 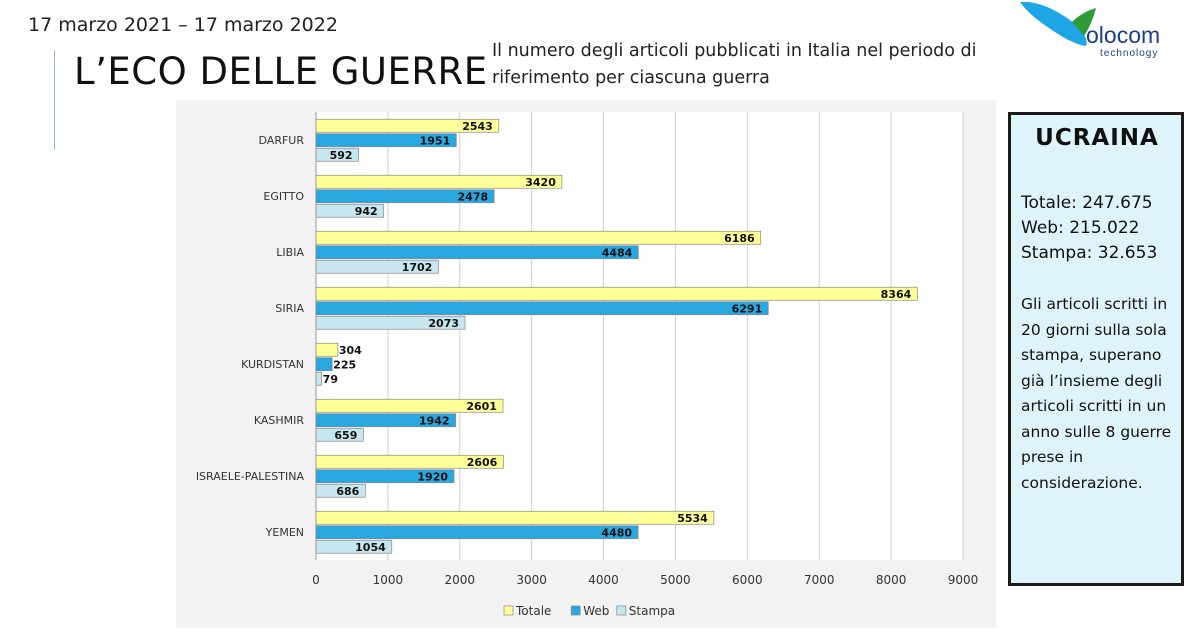 I want to click on category-label: YEMEN, so click(x=284, y=532).